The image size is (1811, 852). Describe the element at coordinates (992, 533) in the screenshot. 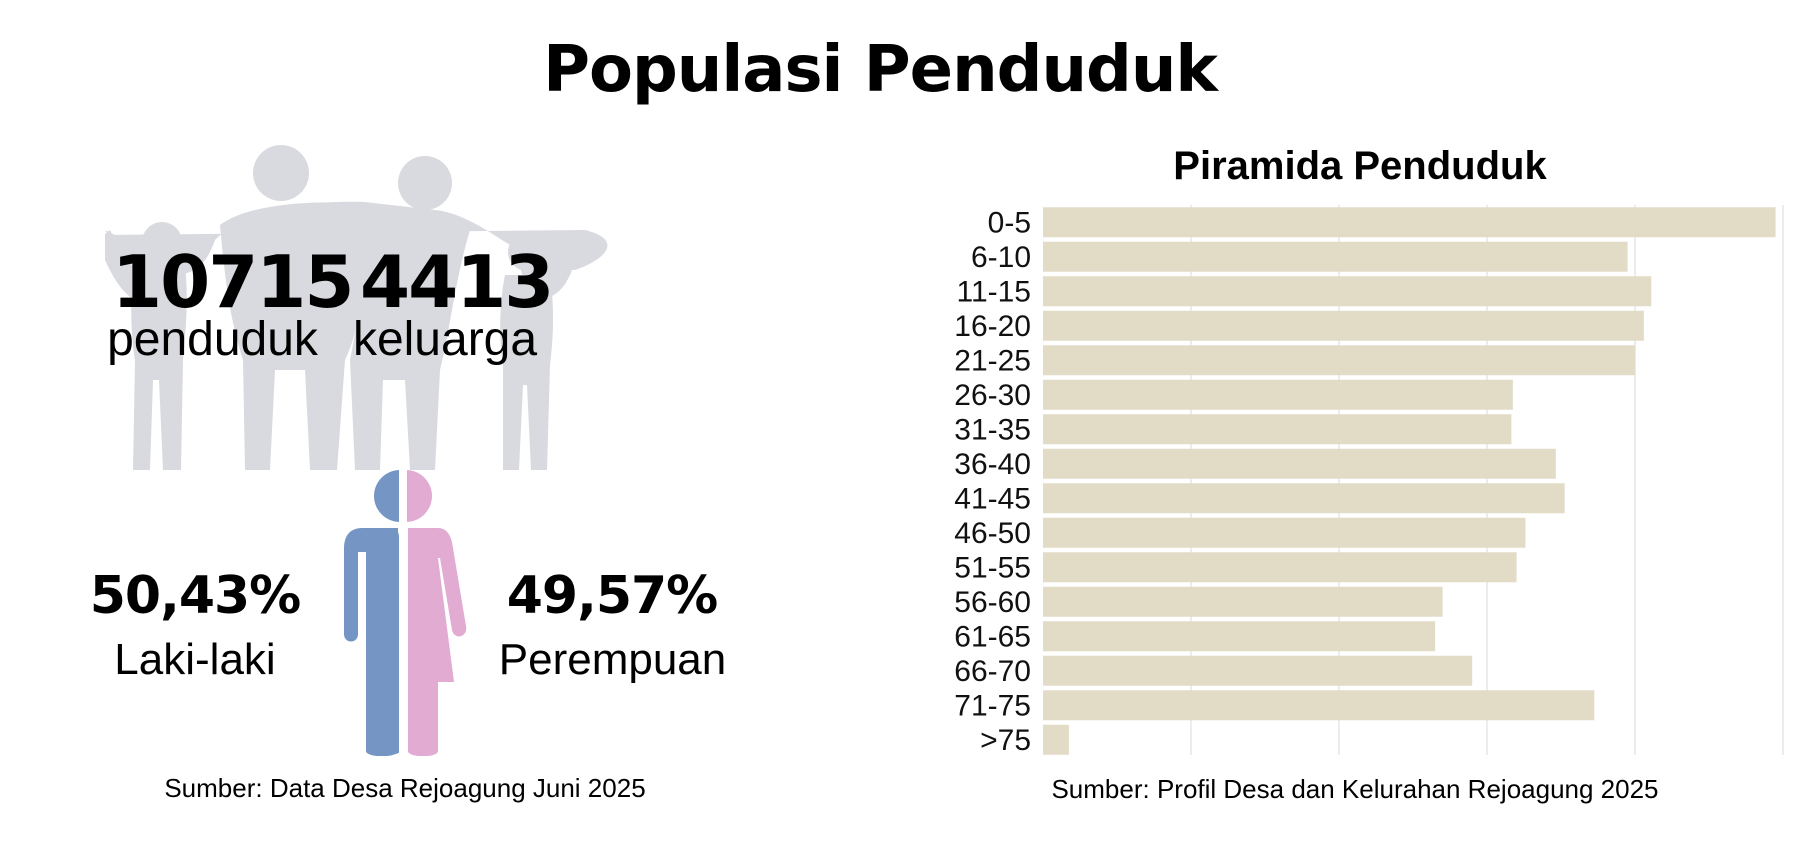

I see `category-label: 46-50` at that location.